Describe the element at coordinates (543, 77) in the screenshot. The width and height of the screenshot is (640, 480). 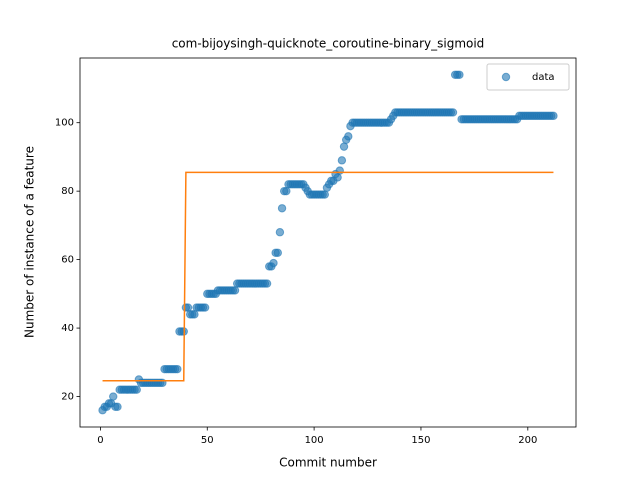
I see `legend-label: data` at that location.